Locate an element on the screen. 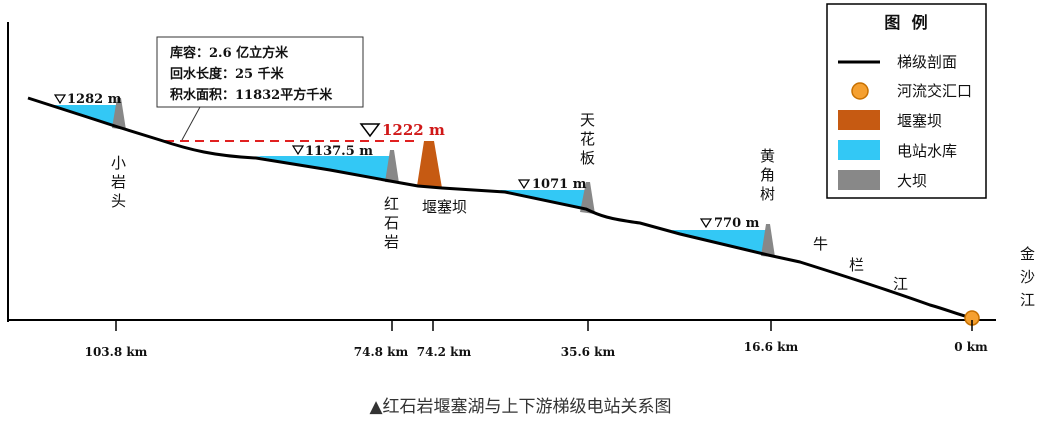 The width and height of the screenshot is (1041, 423). station-name-tianhuaban: 天花板 is located at coordinates (587, 140).